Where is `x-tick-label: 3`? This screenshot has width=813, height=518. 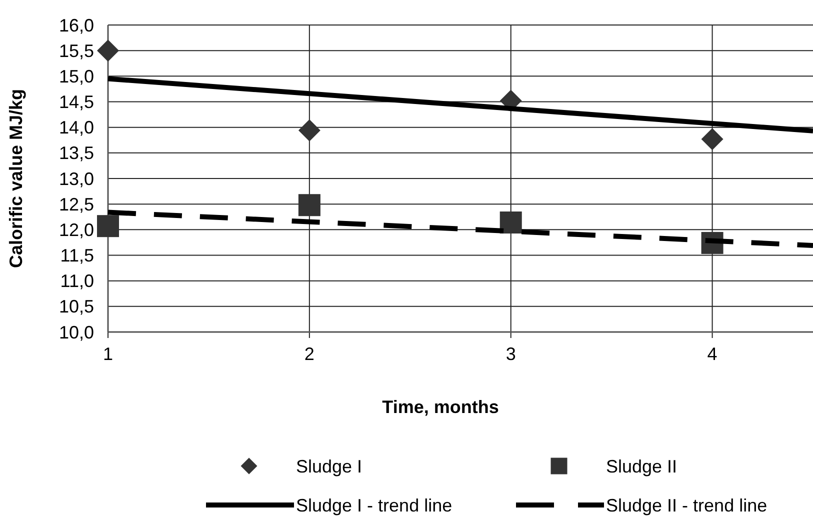
x-tick-label: 3 is located at coordinates (511, 354).